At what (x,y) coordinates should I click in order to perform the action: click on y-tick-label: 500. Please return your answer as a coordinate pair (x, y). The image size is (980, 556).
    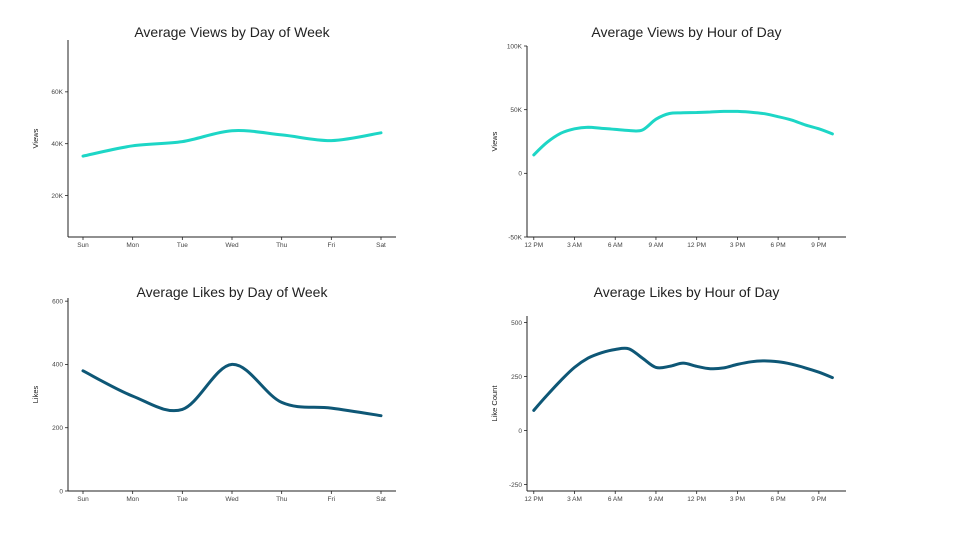
    Looking at the image, I should click on (516, 323).